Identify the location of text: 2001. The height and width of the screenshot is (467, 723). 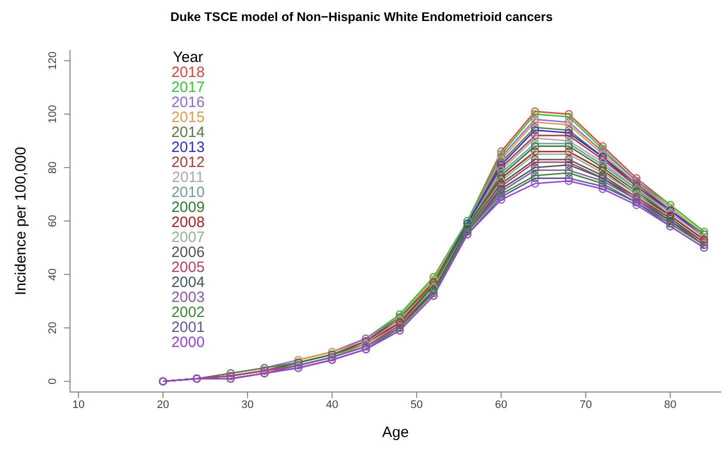
(188, 327).